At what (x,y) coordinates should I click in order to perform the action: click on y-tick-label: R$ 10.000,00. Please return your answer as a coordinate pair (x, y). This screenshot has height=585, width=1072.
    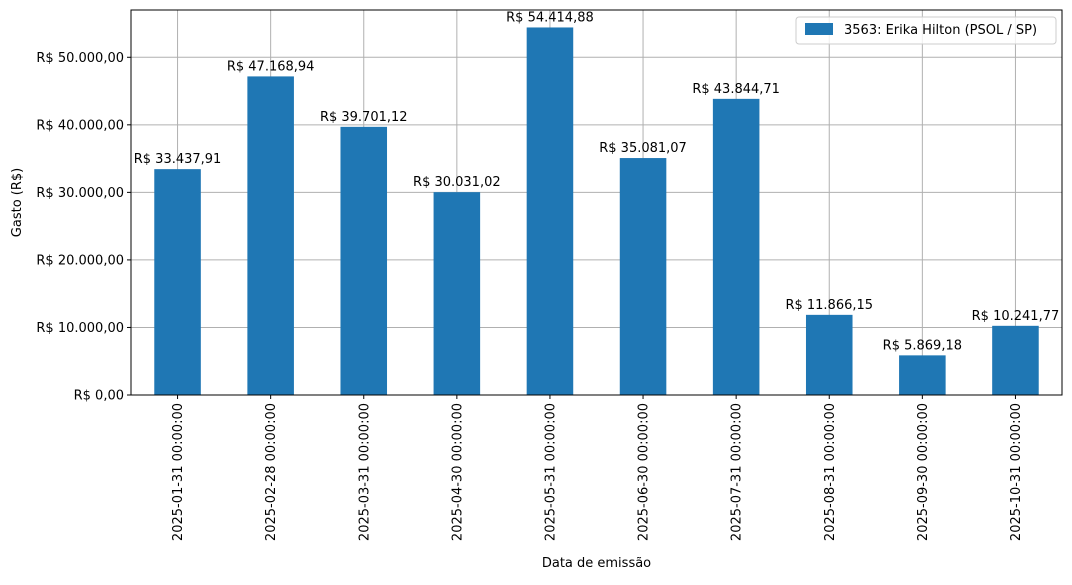
    Looking at the image, I should click on (80, 328).